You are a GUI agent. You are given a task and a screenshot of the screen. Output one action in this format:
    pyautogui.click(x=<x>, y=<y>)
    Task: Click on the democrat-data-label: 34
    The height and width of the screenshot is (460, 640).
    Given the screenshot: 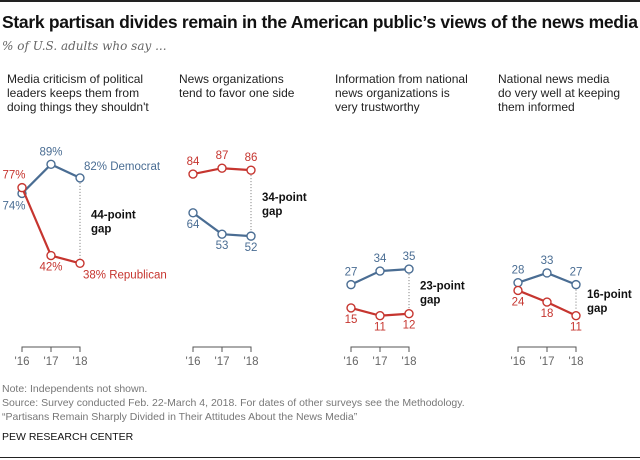 What is the action you would take?
    pyautogui.click(x=380, y=259)
    